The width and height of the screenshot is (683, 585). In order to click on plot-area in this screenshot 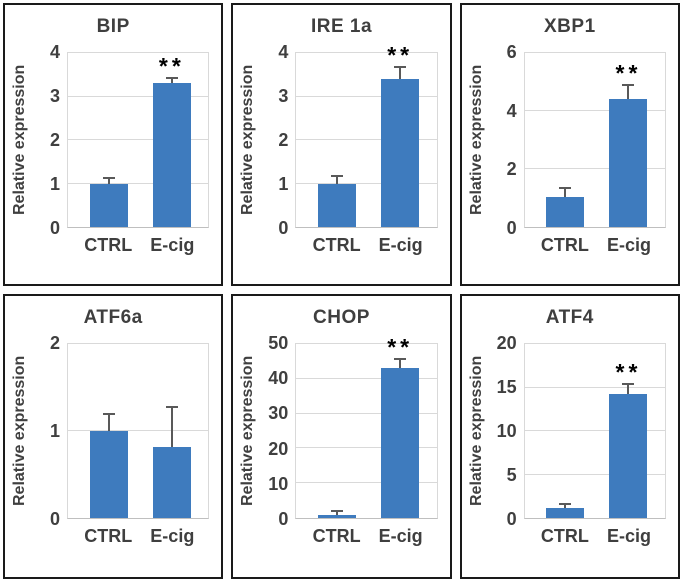, I will do `click(138, 431)`.